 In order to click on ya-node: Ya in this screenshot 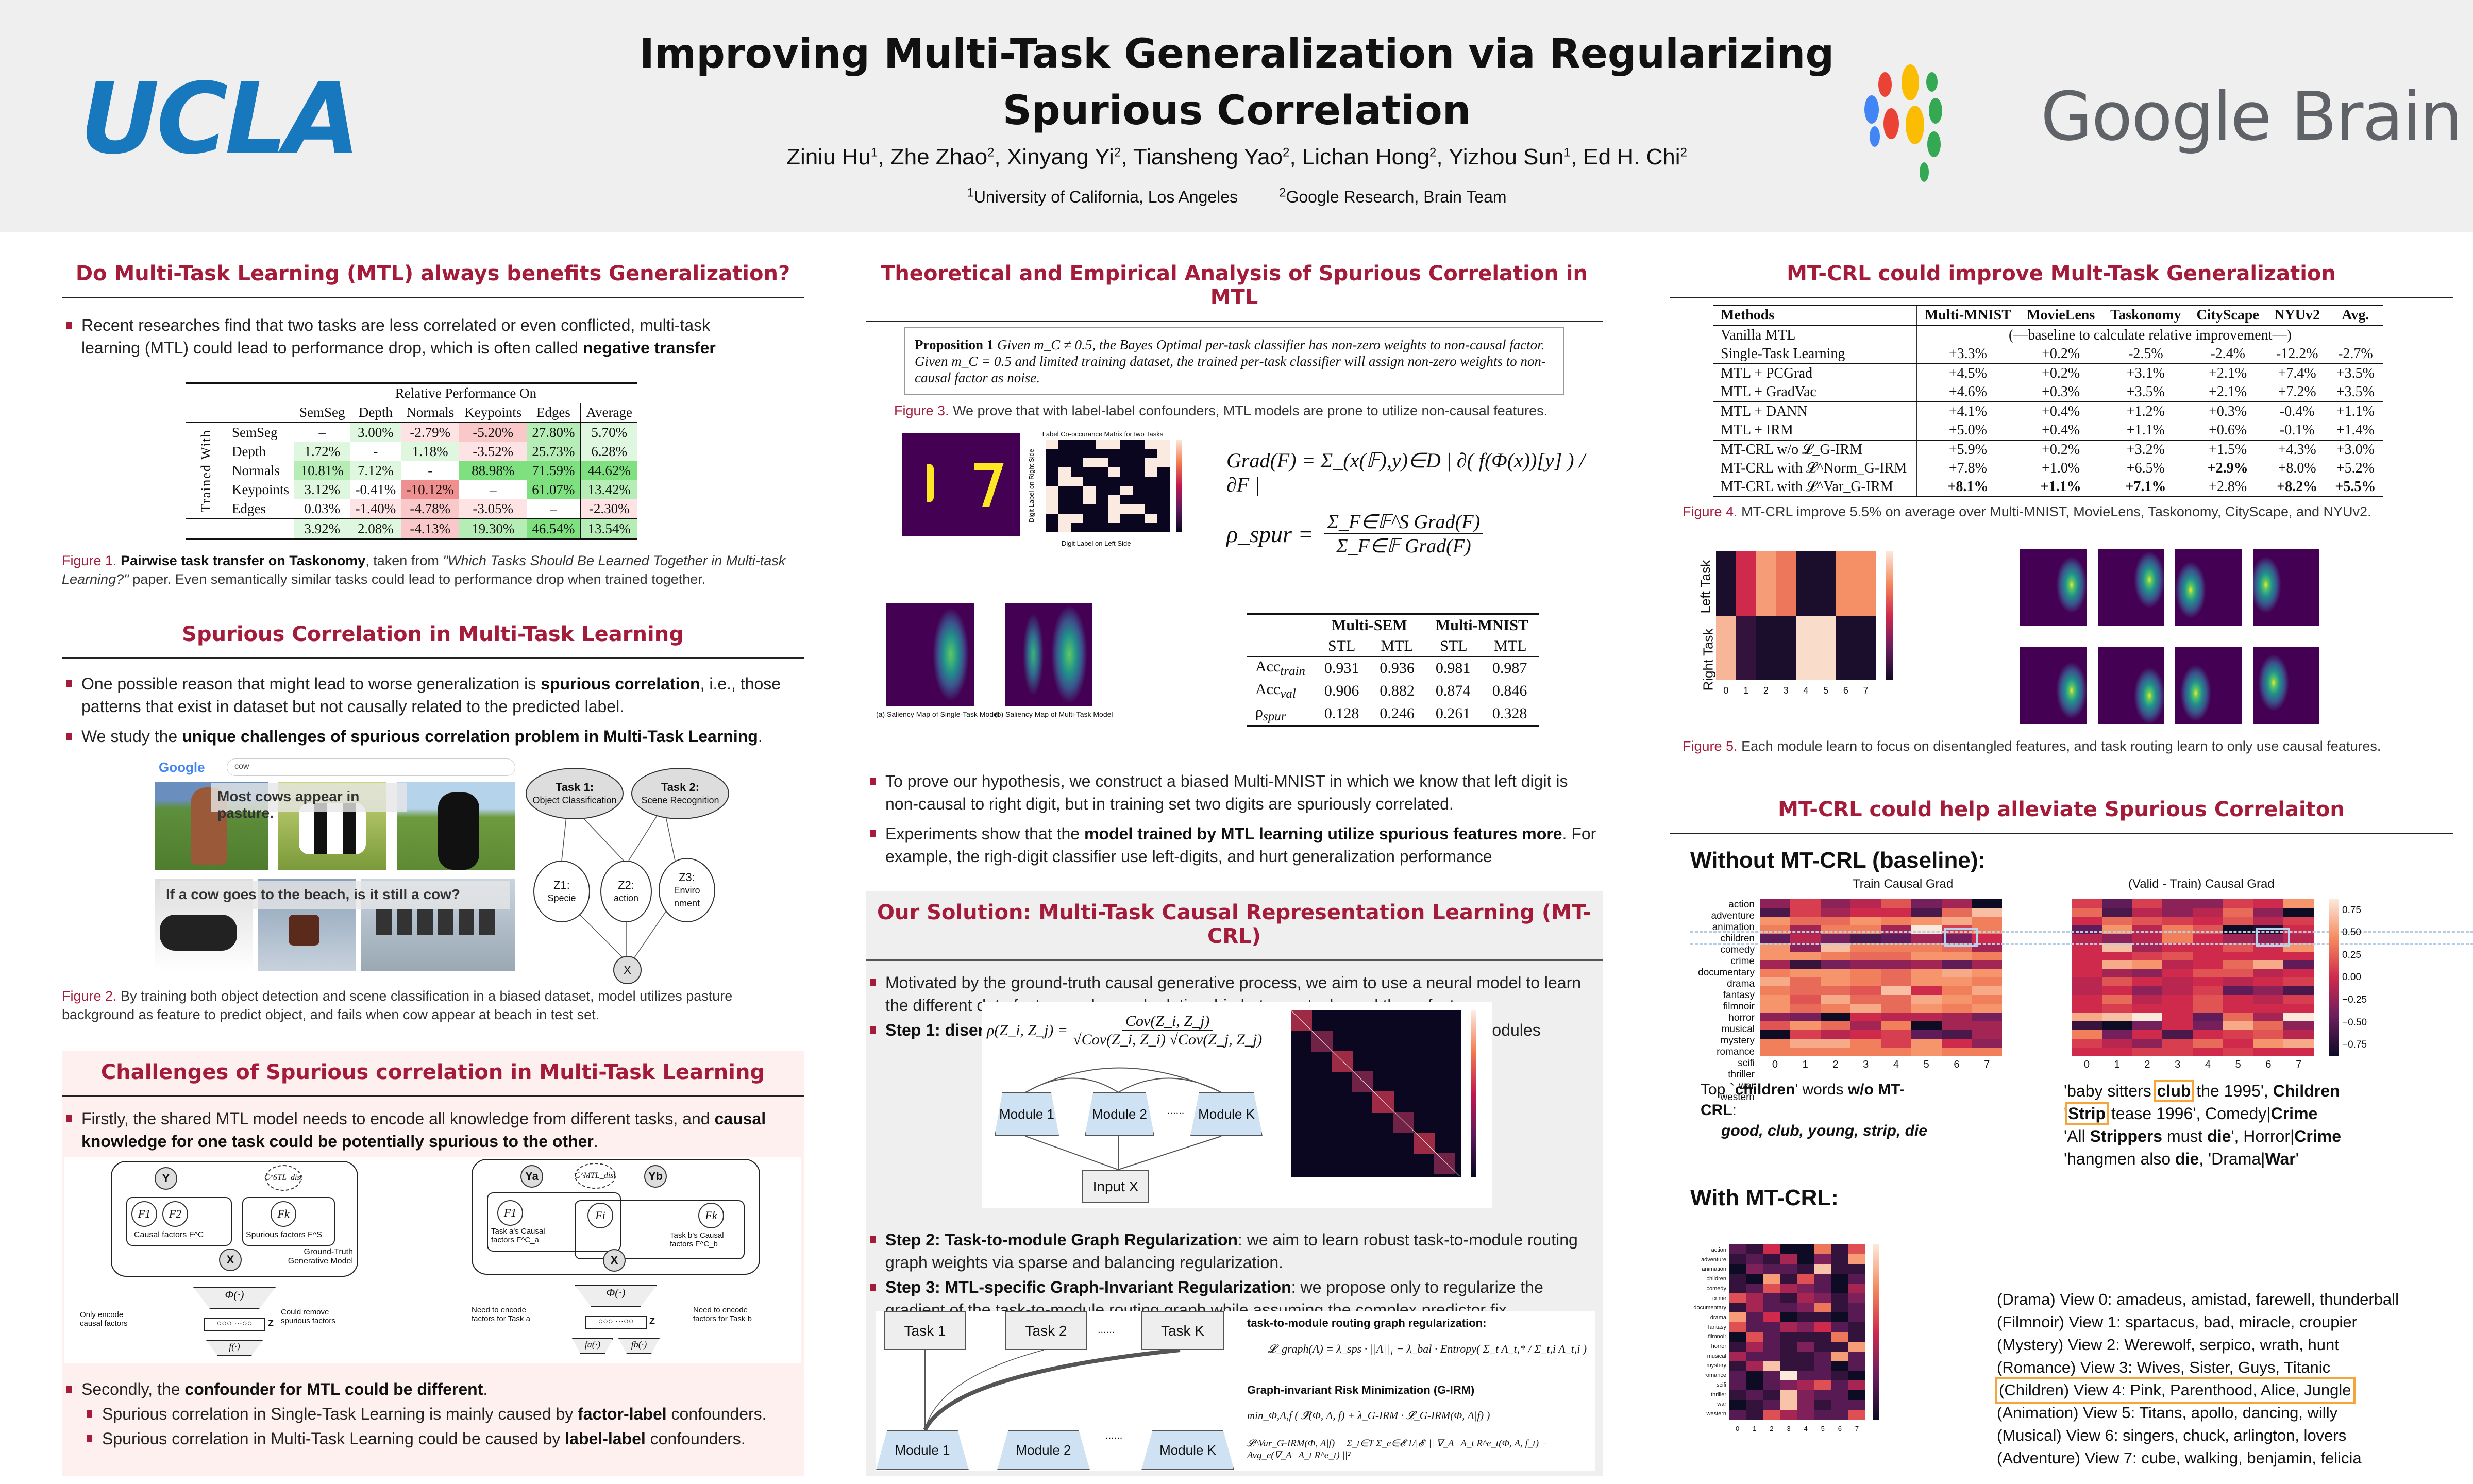, I will do `click(531, 1176)`.